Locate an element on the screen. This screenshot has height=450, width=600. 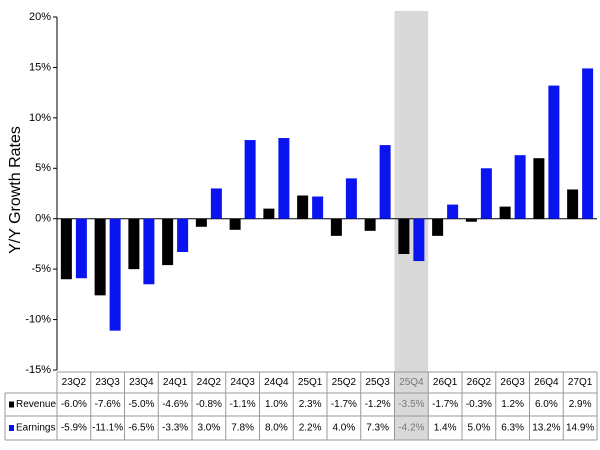
x-tick-label: 26Q1 is located at coordinates (445, 382).